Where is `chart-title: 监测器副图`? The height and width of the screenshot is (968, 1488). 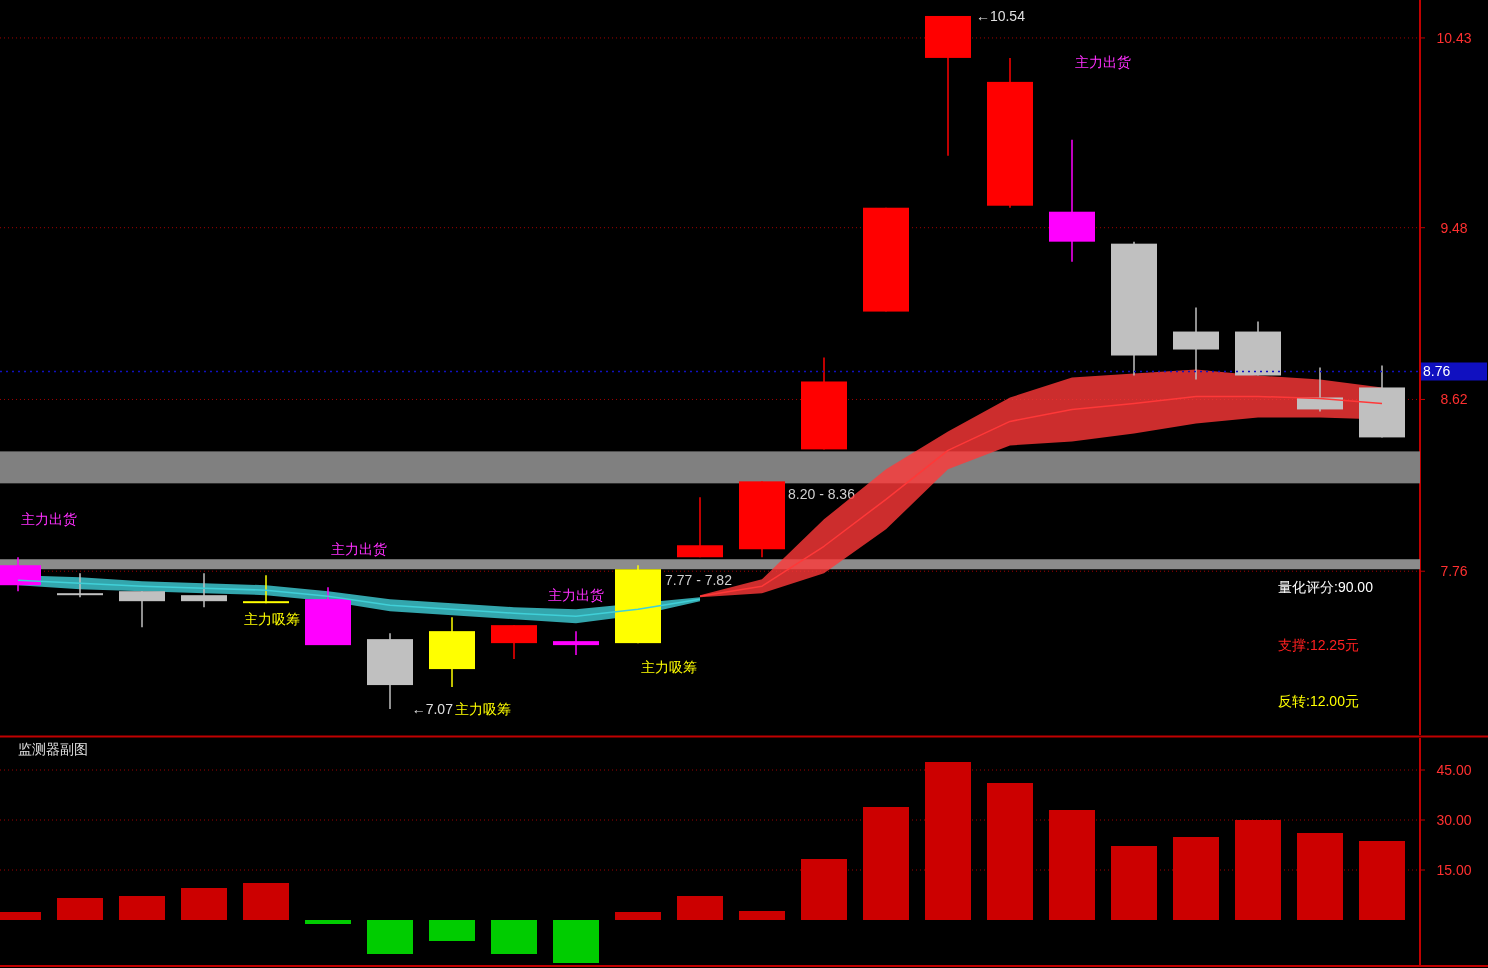
chart-title: 监测器副图 is located at coordinates (53, 749).